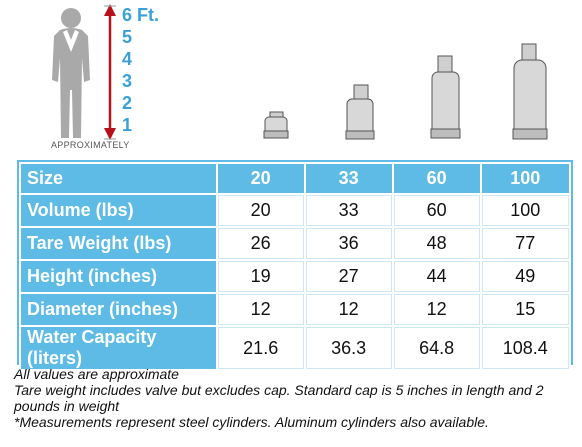 The height and width of the screenshot is (447, 582). Describe the element at coordinates (260, 178) in the screenshot. I see `header-col: 20` at that location.